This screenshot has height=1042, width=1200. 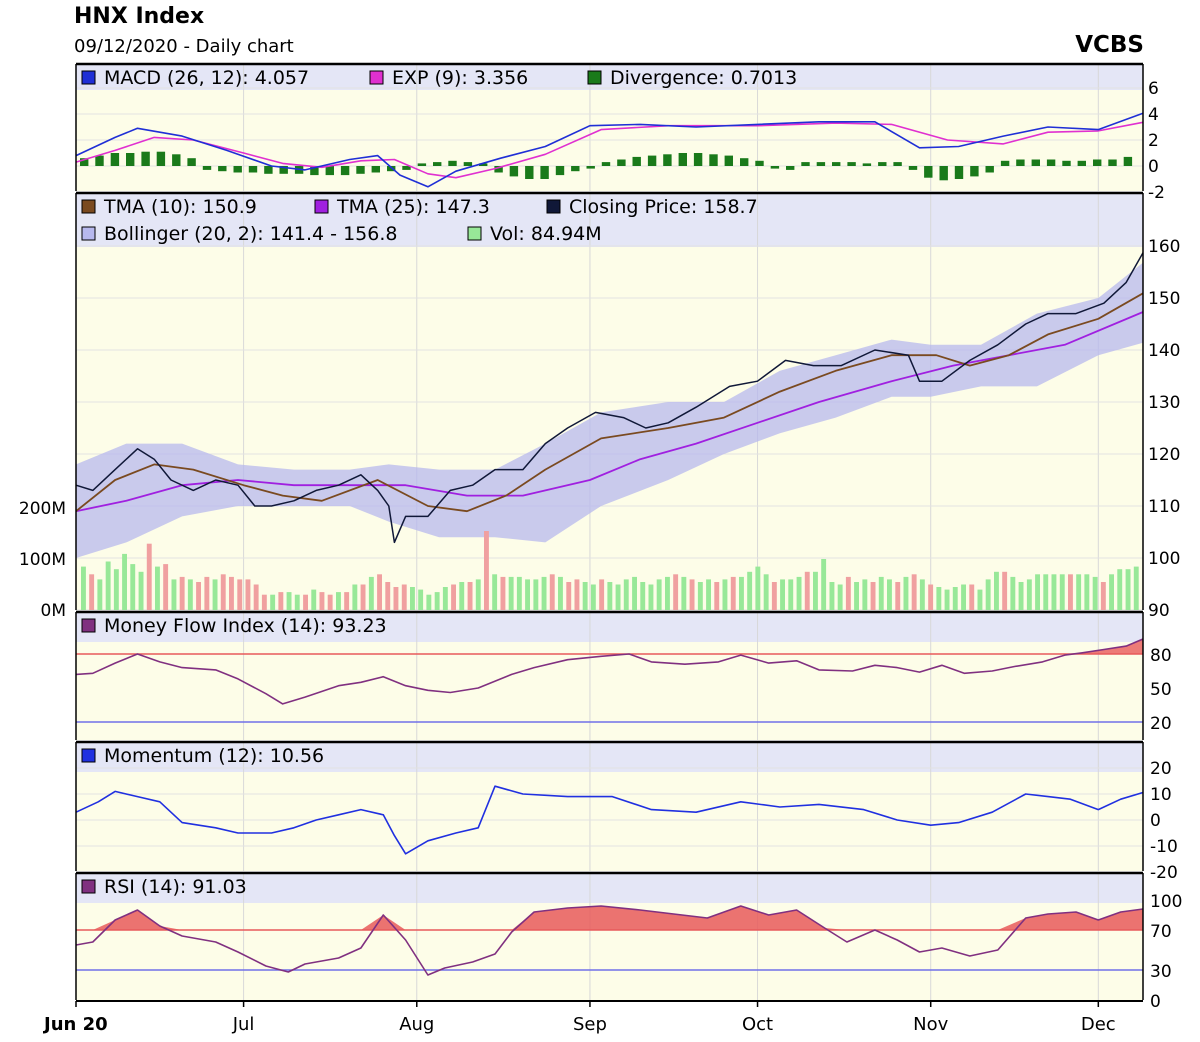 What do you see at coordinates (1161, 795) in the screenshot?
I see `y-tick-label: 10` at bounding box center [1161, 795].